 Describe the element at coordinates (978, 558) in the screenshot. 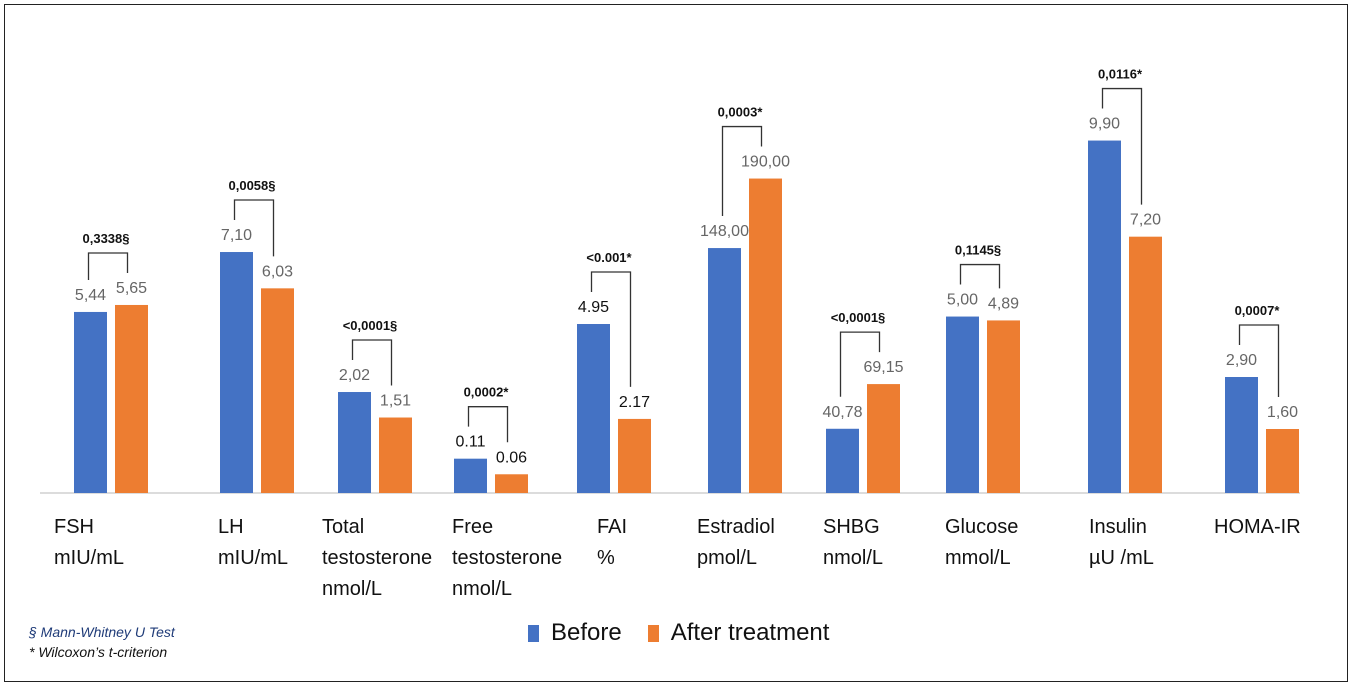

I see `category-label: mmol/L` at that location.